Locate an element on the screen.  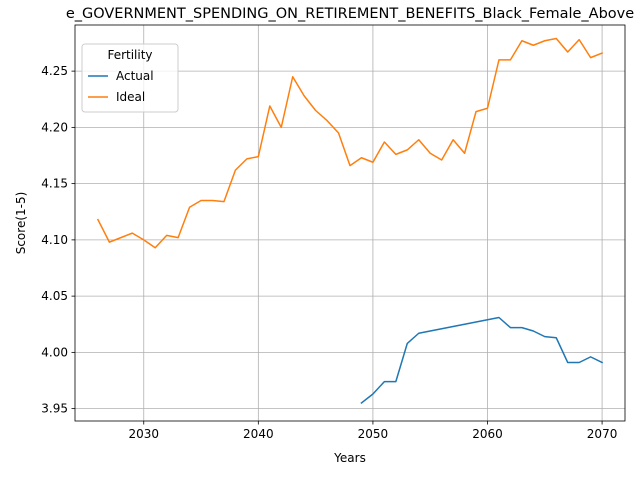
legend-title: Fertility is located at coordinates (129, 55).